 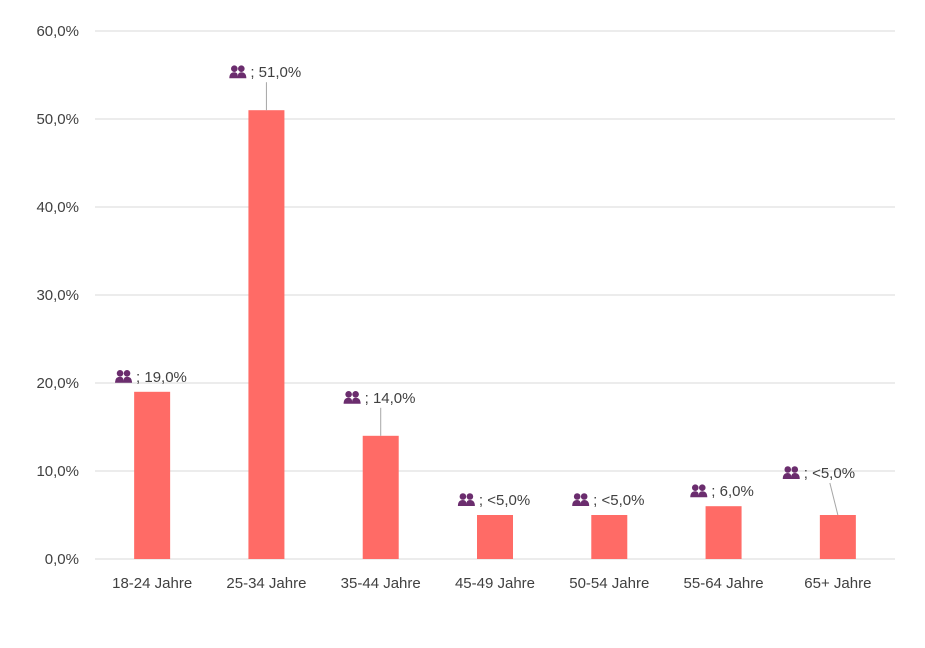 I want to click on y-tick-label: 20,0%, so click(x=57, y=383).